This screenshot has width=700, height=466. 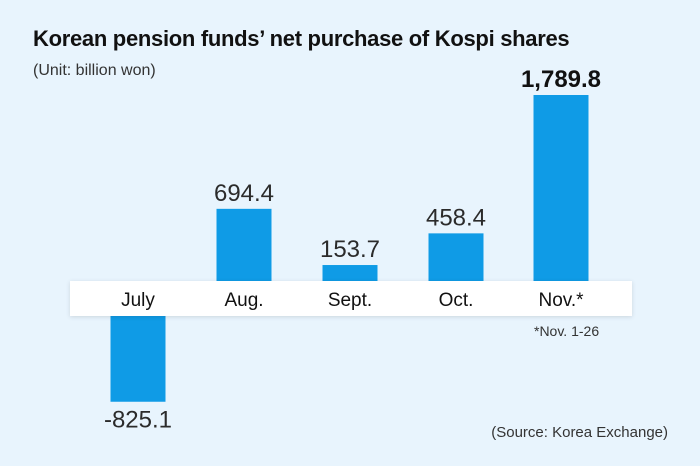 What do you see at coordinates (244, 193) in the screenshot?
I see `value-label-1: 694.4` at bounding box center [244, 193].